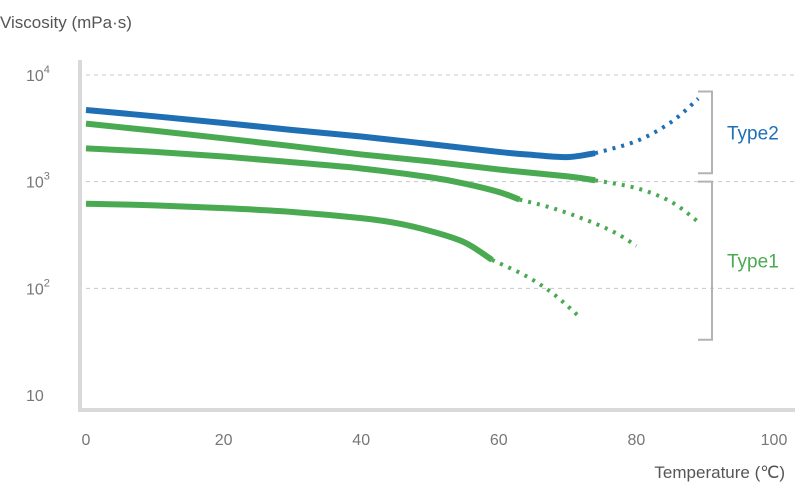 This screenshot has height=491, width=807. What do you see at coordinates (774, 440) in the screenshot?
I see `x-tick-label: 100` at bounding box center [774, 440].